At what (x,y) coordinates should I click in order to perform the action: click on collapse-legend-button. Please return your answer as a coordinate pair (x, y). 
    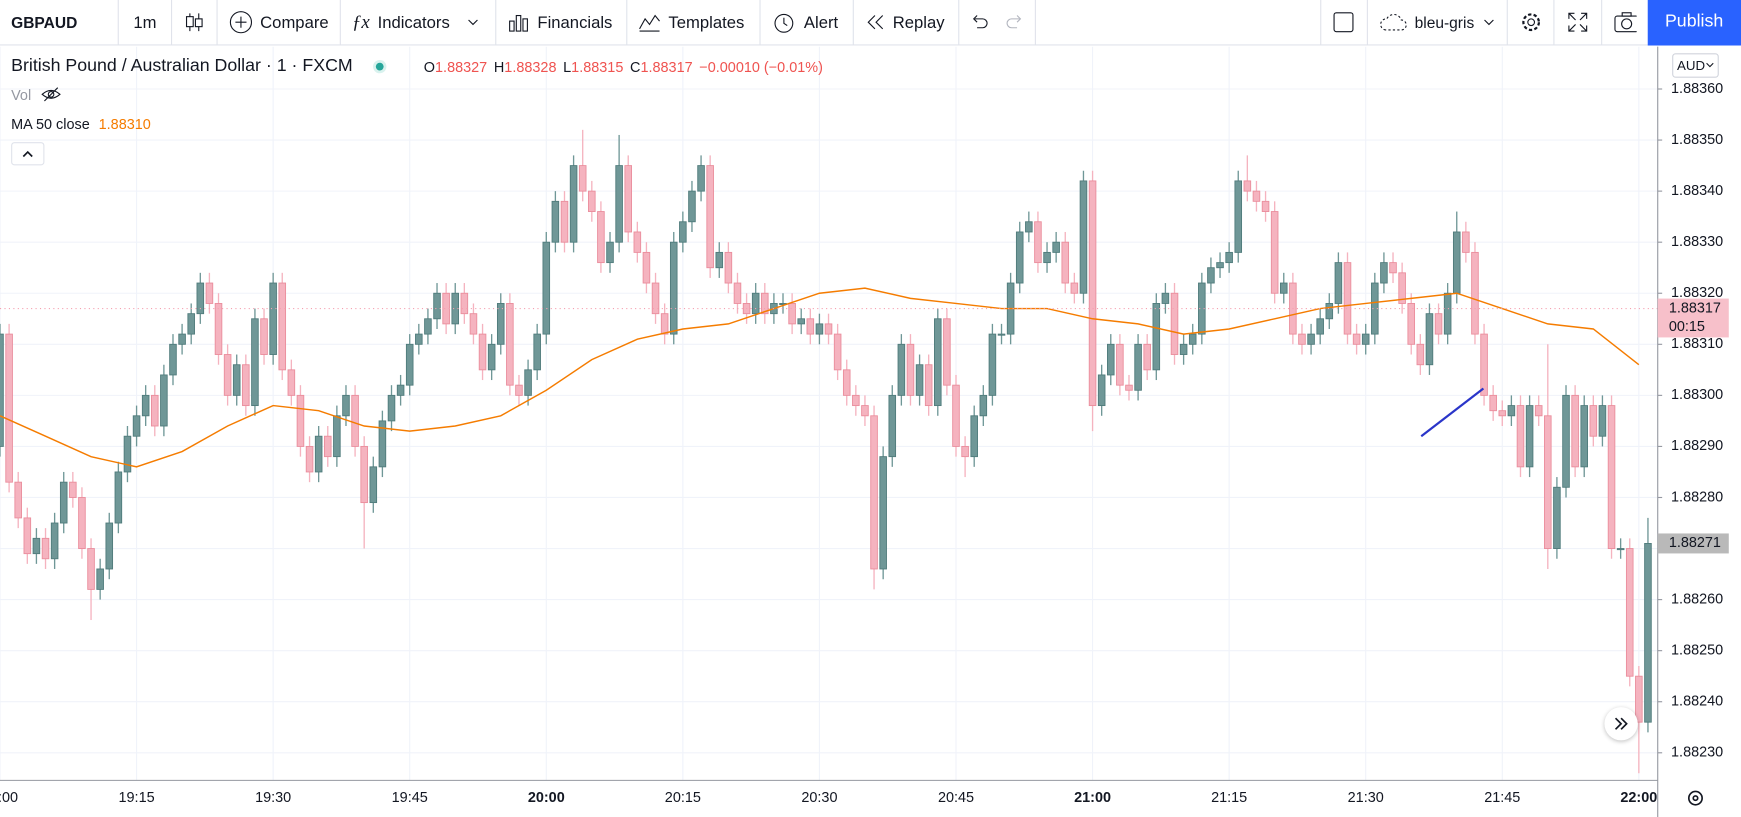
    Looking at the image, I should click on (28, 154).